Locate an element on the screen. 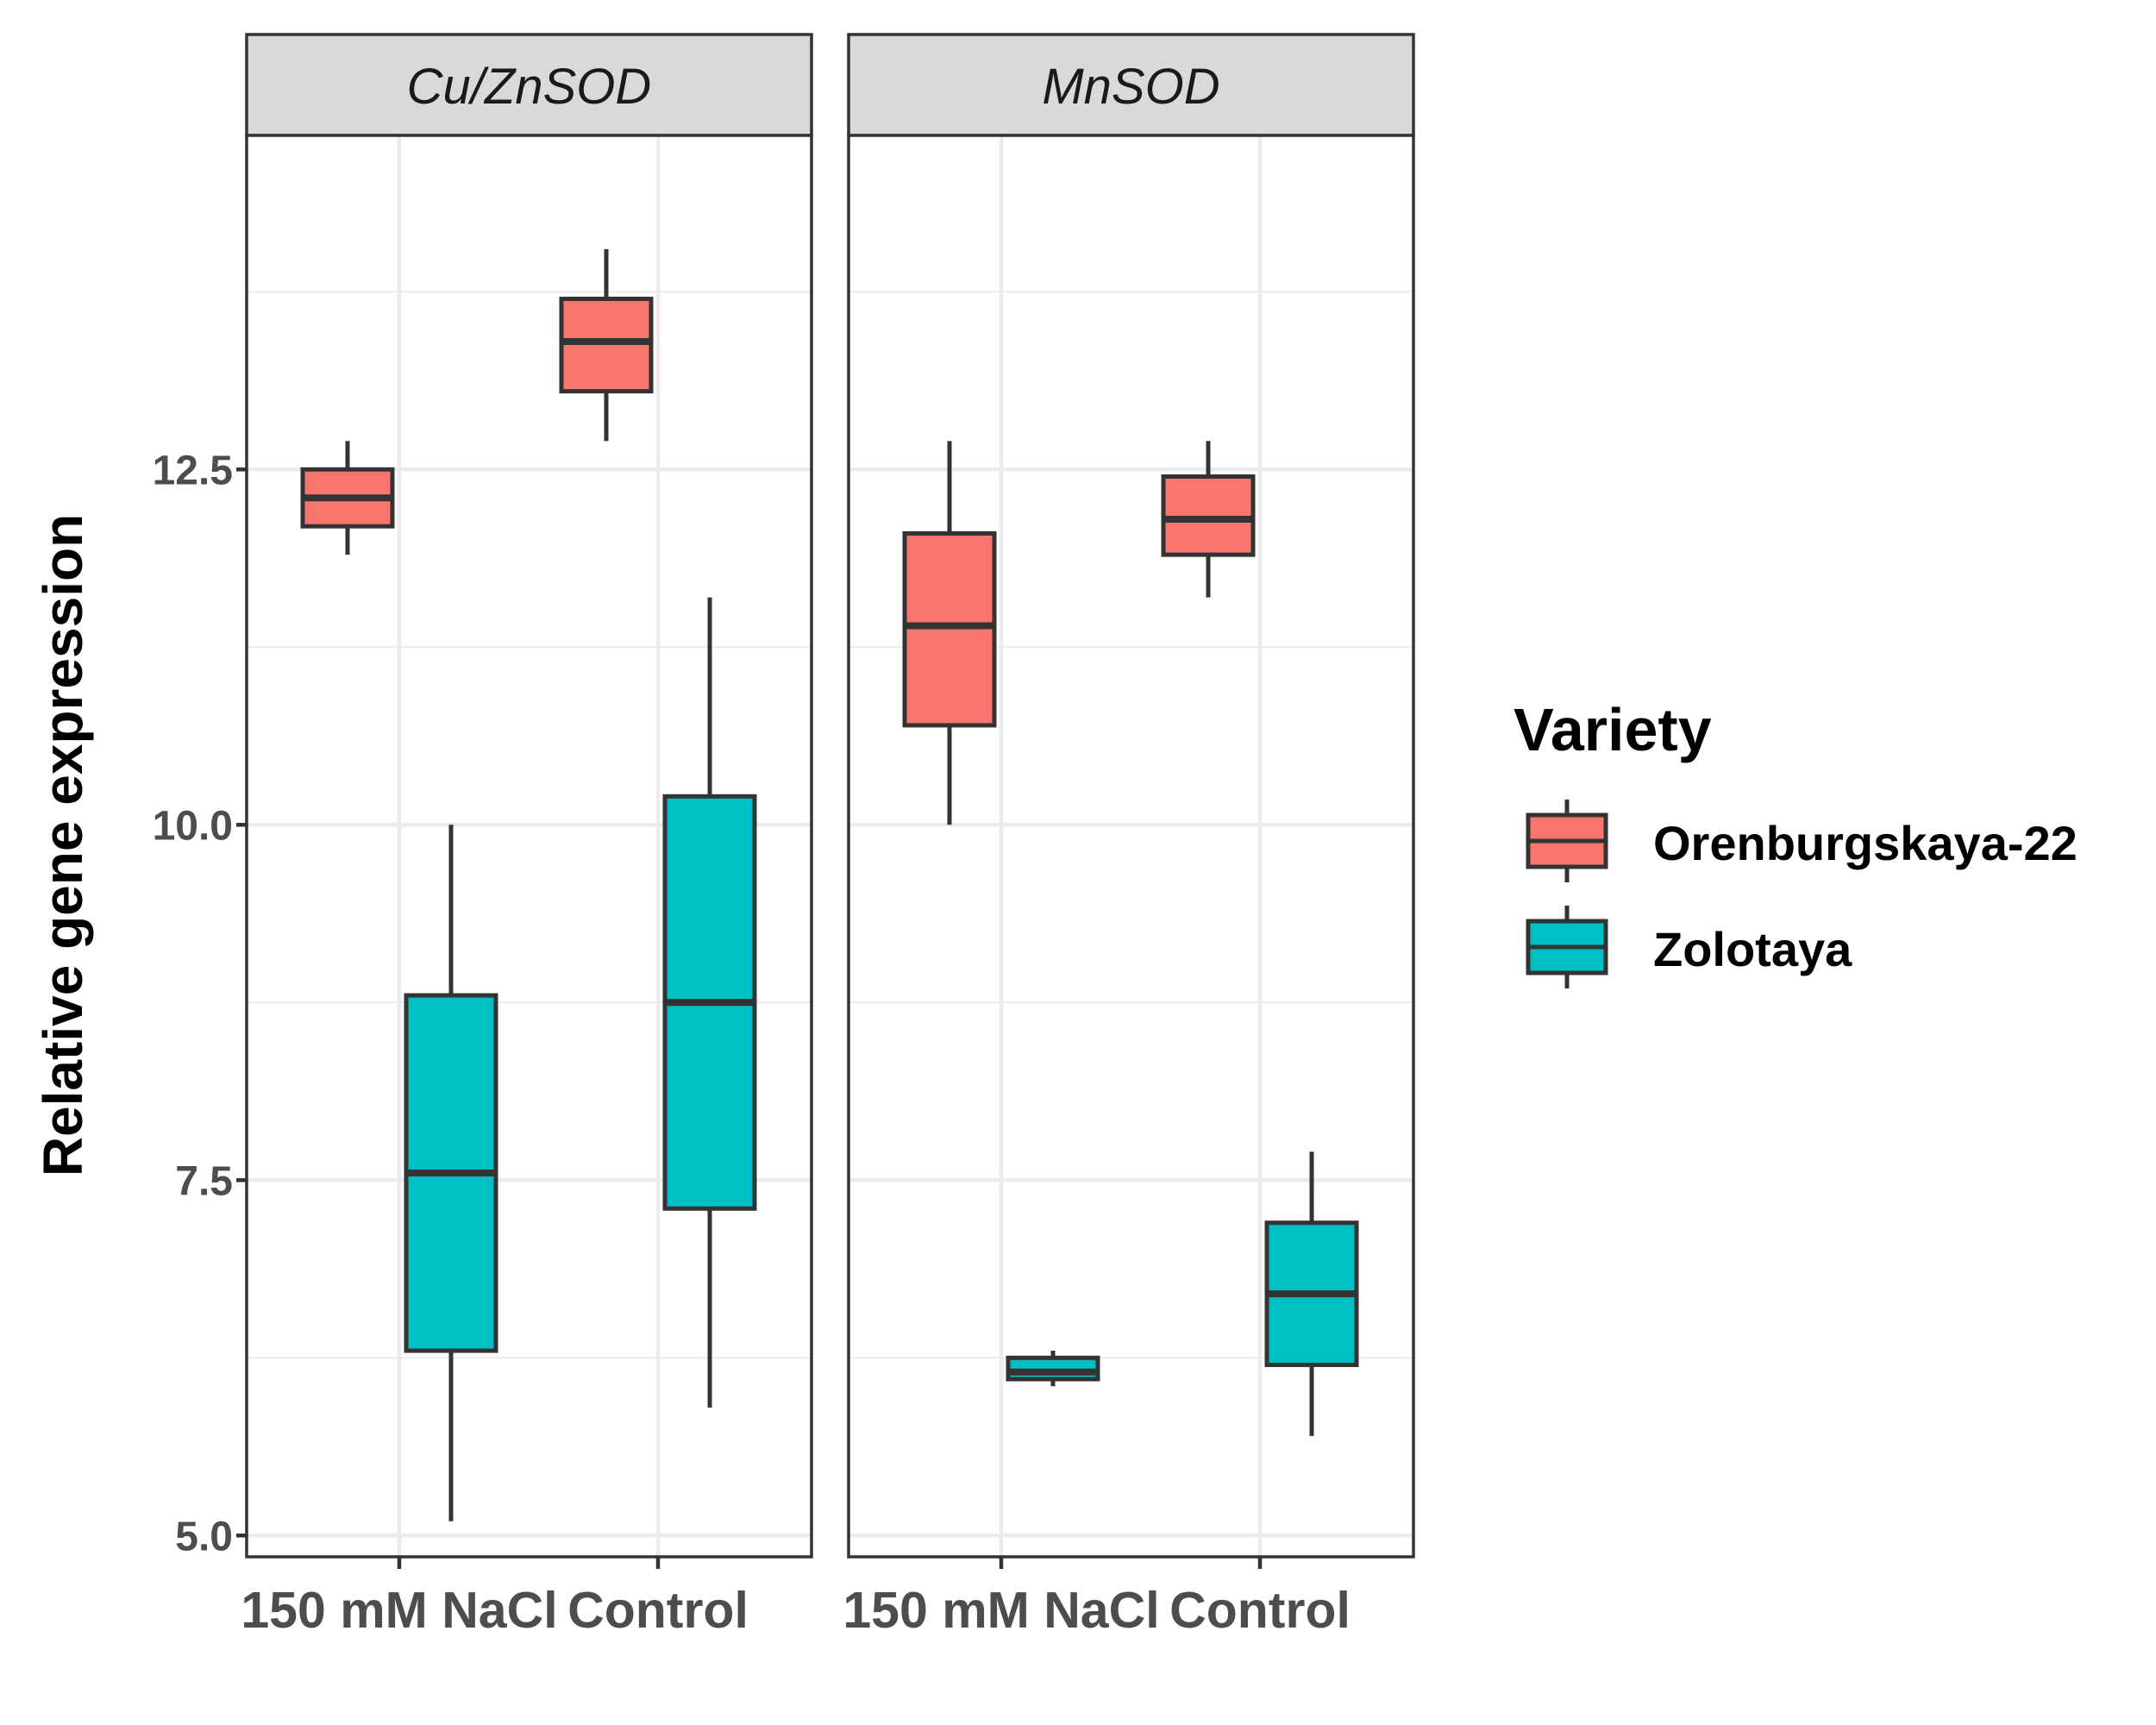 The image size is (2156, 1725). y-tick-label: 5.0 is located at coordinates (204, 1537).